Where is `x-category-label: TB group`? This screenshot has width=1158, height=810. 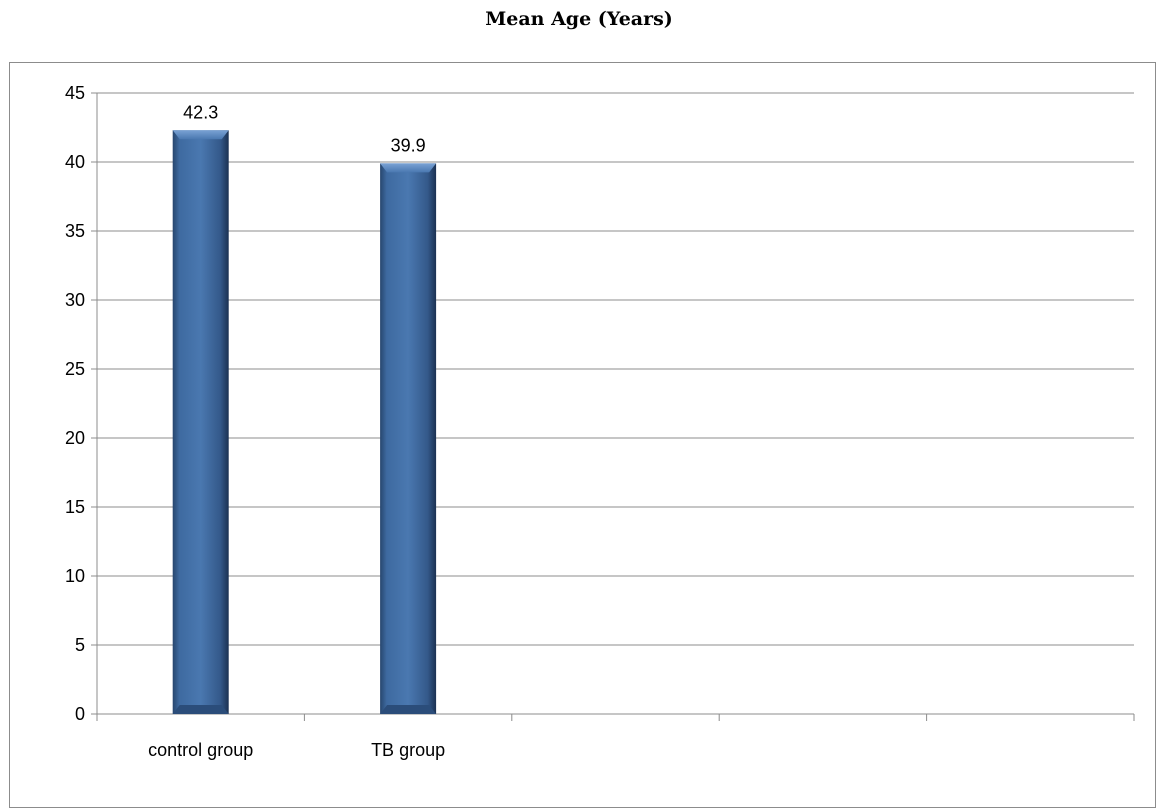 x-category-label: TB group is located at coordinates (408, 750).